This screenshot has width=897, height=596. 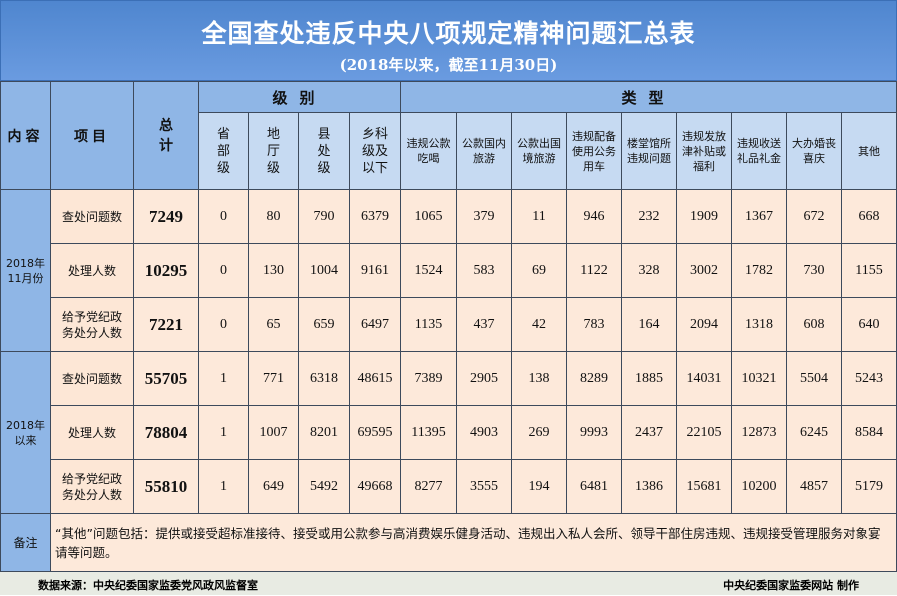 What do you see at coordinates (273, 378) in the screenshot?
I see `level-value: 771` at bounding box center [273, 378].